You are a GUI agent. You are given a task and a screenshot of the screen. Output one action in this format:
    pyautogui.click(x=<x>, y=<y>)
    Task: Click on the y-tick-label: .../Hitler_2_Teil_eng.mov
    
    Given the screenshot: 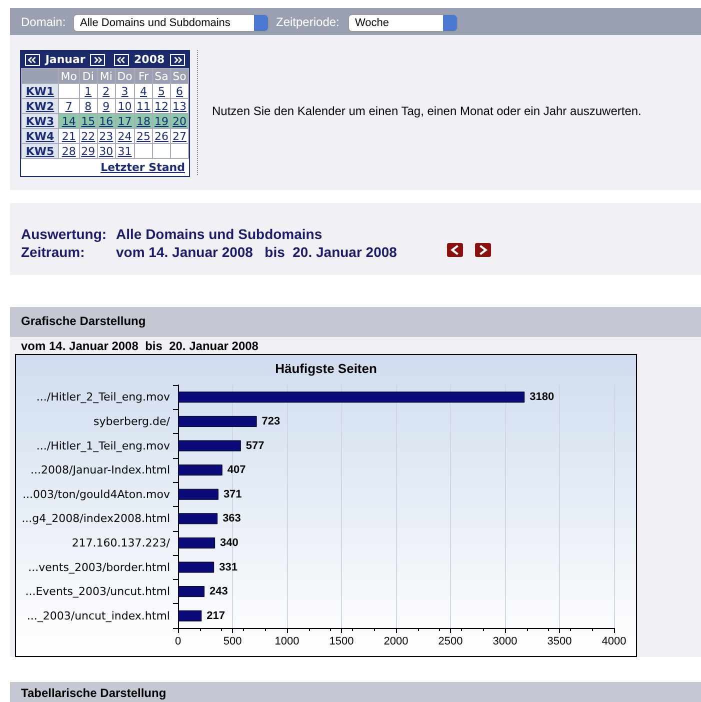 What is the action you would take?
    pyautogui.click(x=103, y=397)
    